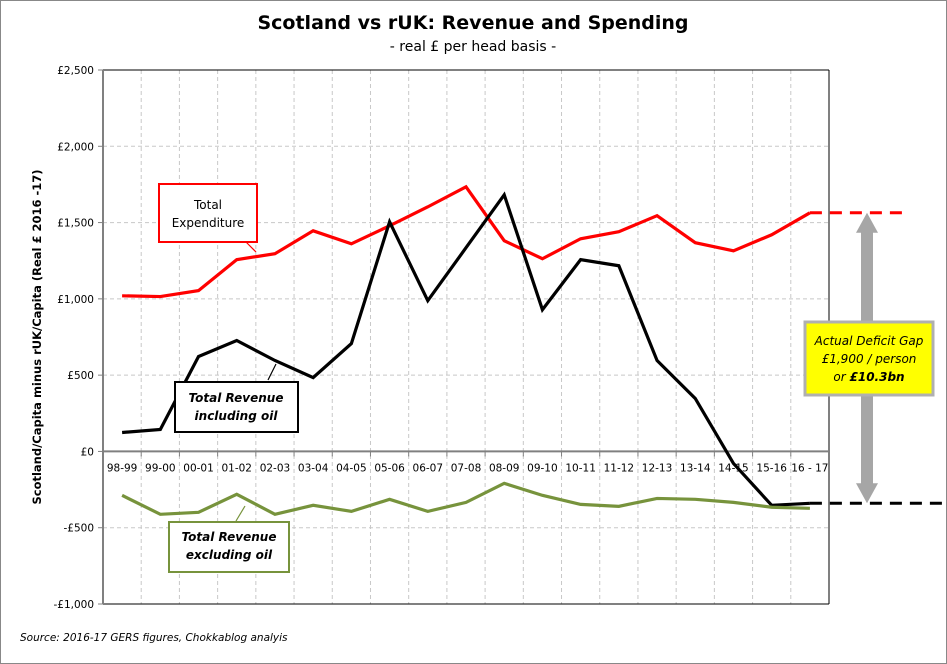  Describe the element at coordinates (236, 407) in the screenshot. I see `revenue-incl-label-box` at that location.